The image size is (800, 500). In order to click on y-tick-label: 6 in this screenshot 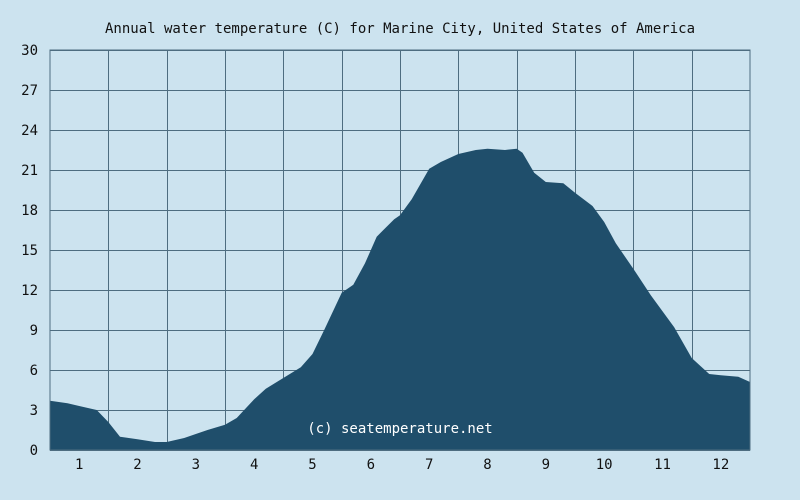, I will do `click(34, 371)`.